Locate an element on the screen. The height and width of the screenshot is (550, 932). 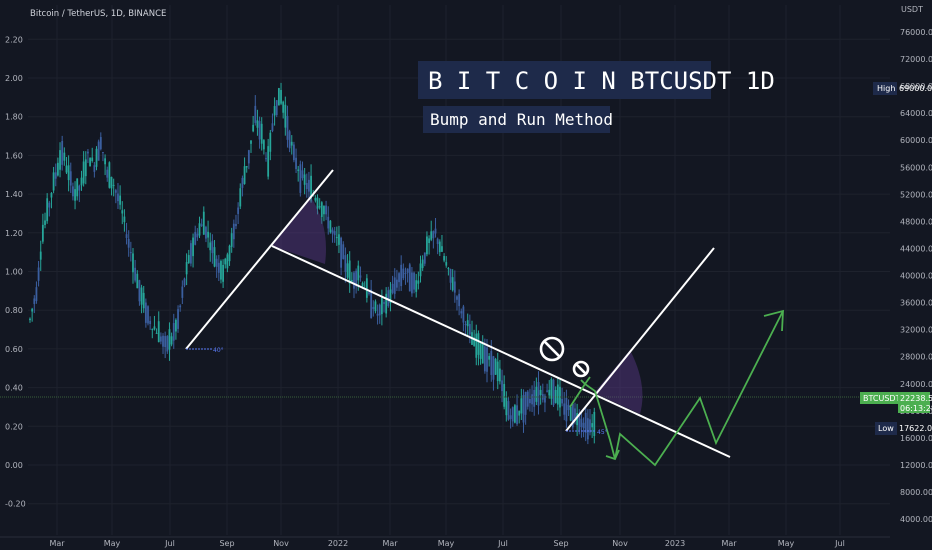
title-box is located at coordinates (564, 80).